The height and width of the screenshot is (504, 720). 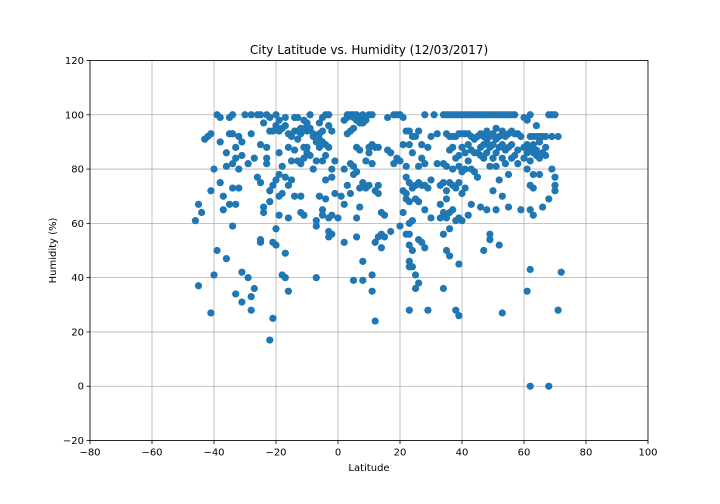 What do you see at coordinates (213, 453) in the screenshot?
I see `x-tick-label: −40` at bounding box center [213, 453].